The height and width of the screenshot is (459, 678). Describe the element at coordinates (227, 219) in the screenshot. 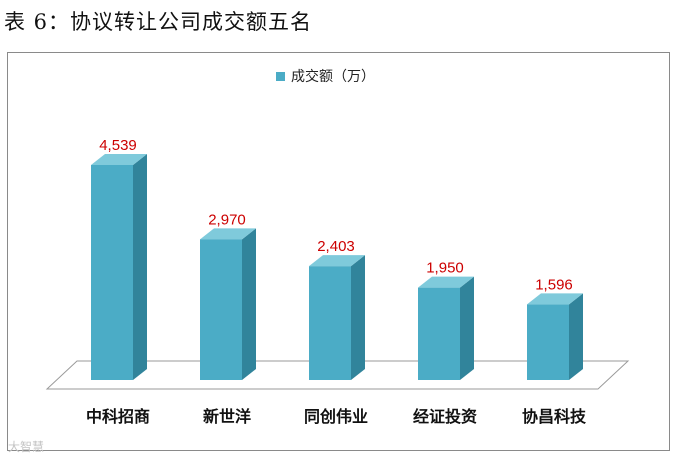

I see `data-label-2: 2,970` at that location.